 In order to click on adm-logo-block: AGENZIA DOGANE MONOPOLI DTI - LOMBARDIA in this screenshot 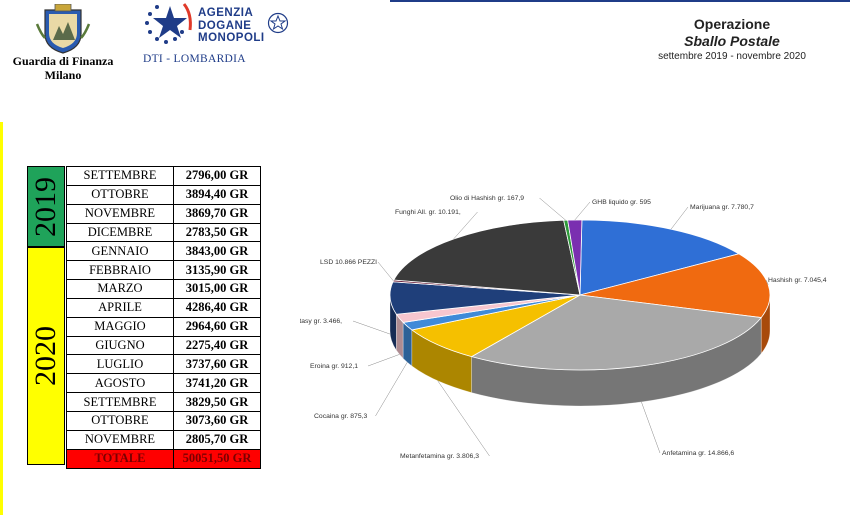, I will do `click(220, 35)`.